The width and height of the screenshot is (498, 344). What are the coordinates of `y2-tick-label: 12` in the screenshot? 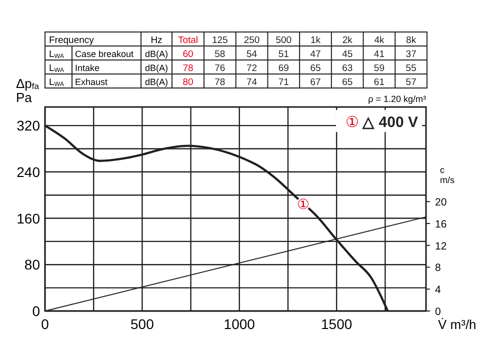 It's located at (441, 246).